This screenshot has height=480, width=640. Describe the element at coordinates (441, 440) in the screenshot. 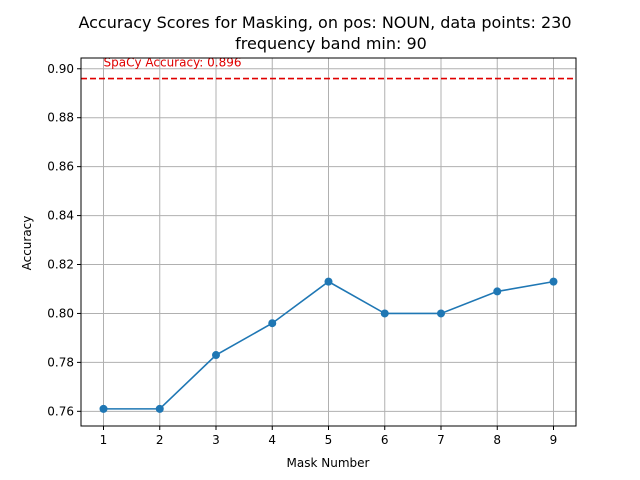

I see `x-tick-label: 7` at that location.